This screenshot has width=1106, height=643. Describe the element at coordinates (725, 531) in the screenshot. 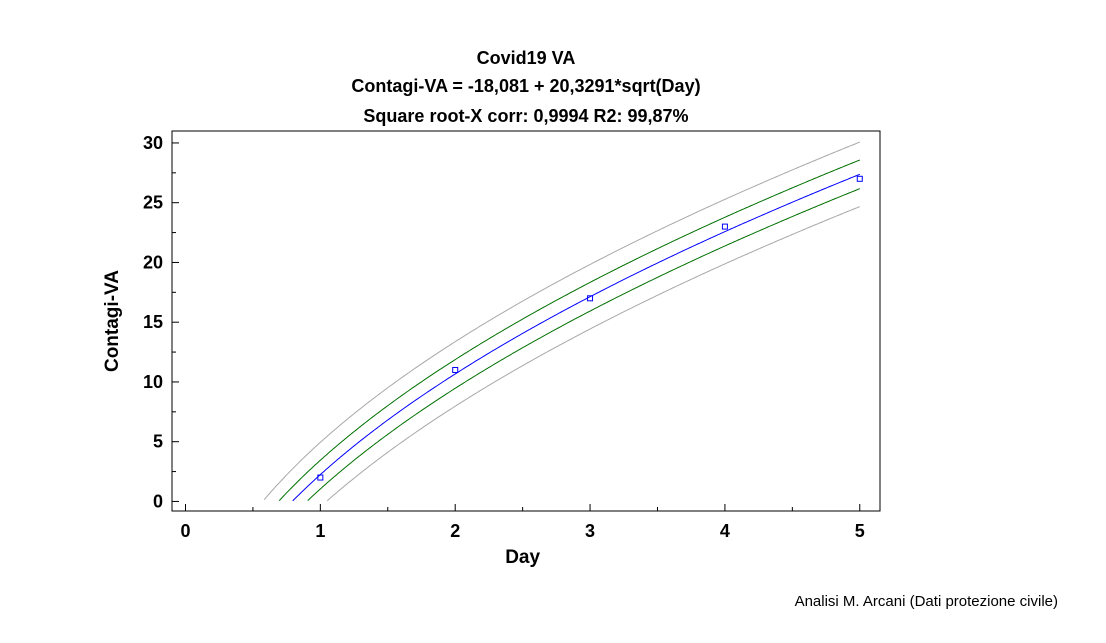

I see `x-tick-label: 4` at that location.